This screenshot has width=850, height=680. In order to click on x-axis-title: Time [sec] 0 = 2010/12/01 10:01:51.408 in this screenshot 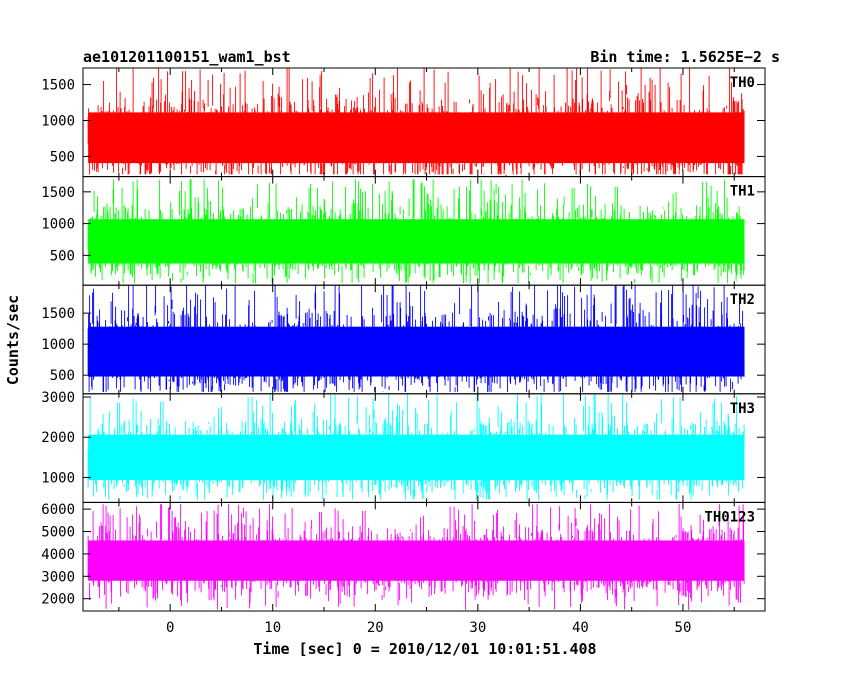, I will do `click(424, 649)`.